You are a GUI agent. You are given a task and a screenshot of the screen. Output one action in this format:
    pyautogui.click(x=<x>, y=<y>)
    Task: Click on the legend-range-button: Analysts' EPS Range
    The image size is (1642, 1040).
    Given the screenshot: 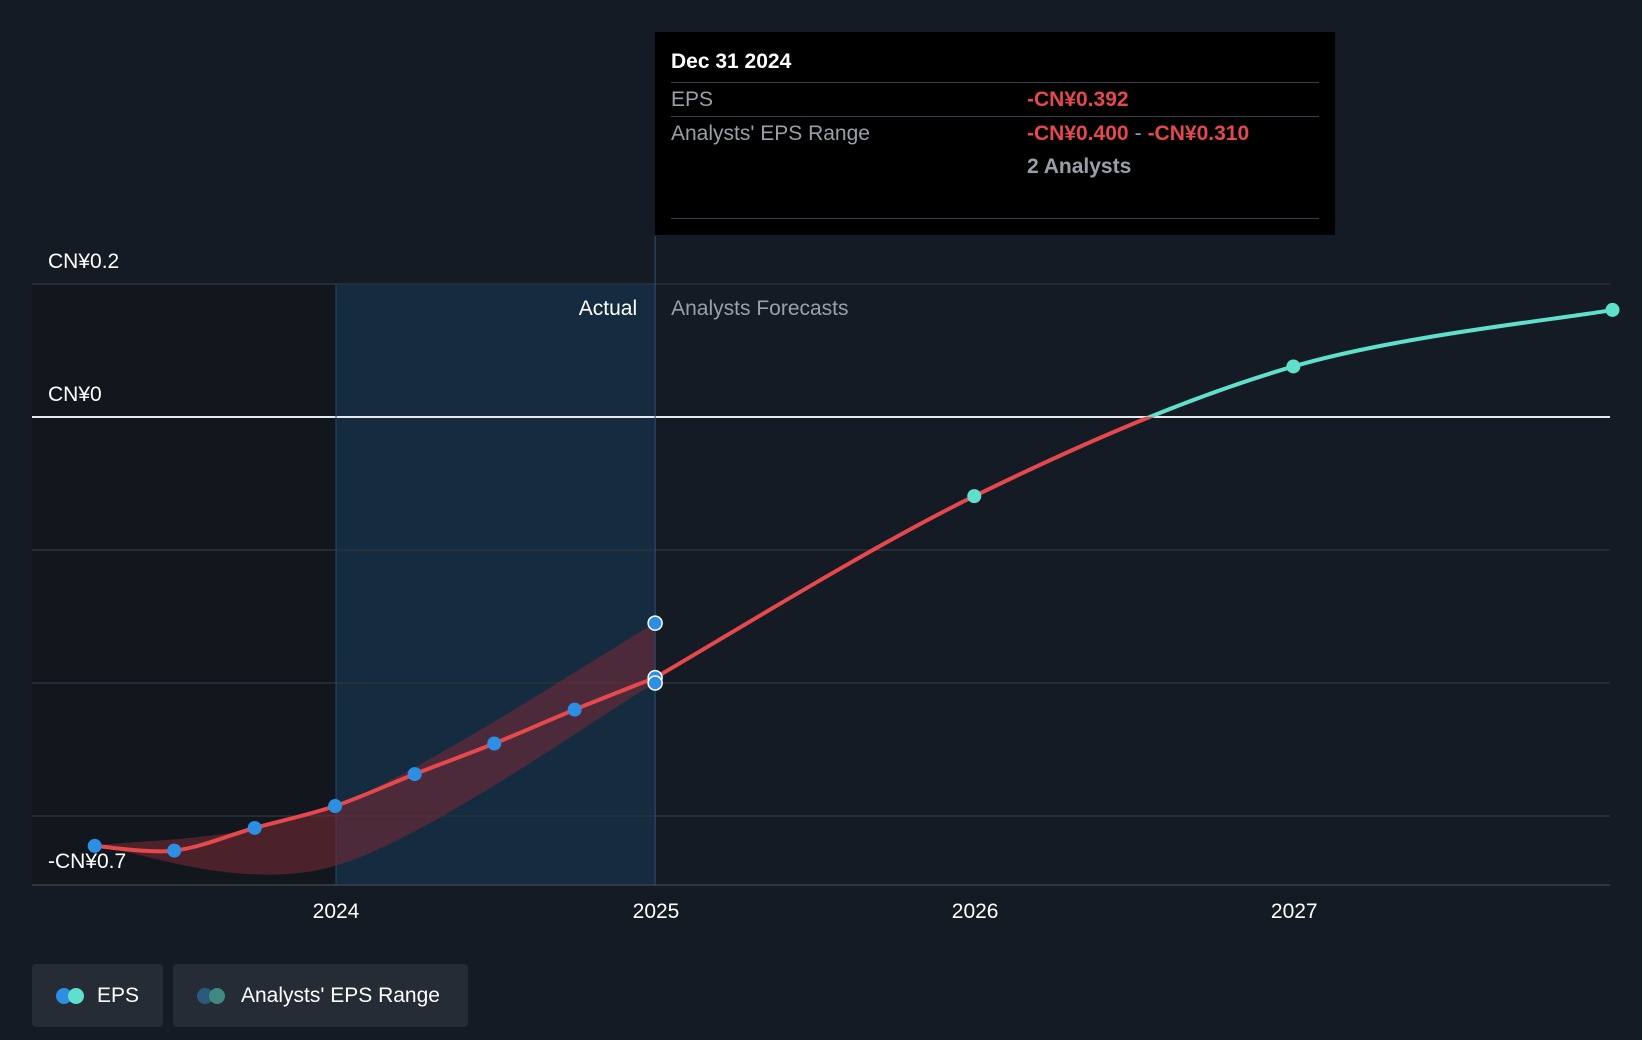 What is the action you would take?
    pyautogui.click(x=320, y=995)
    